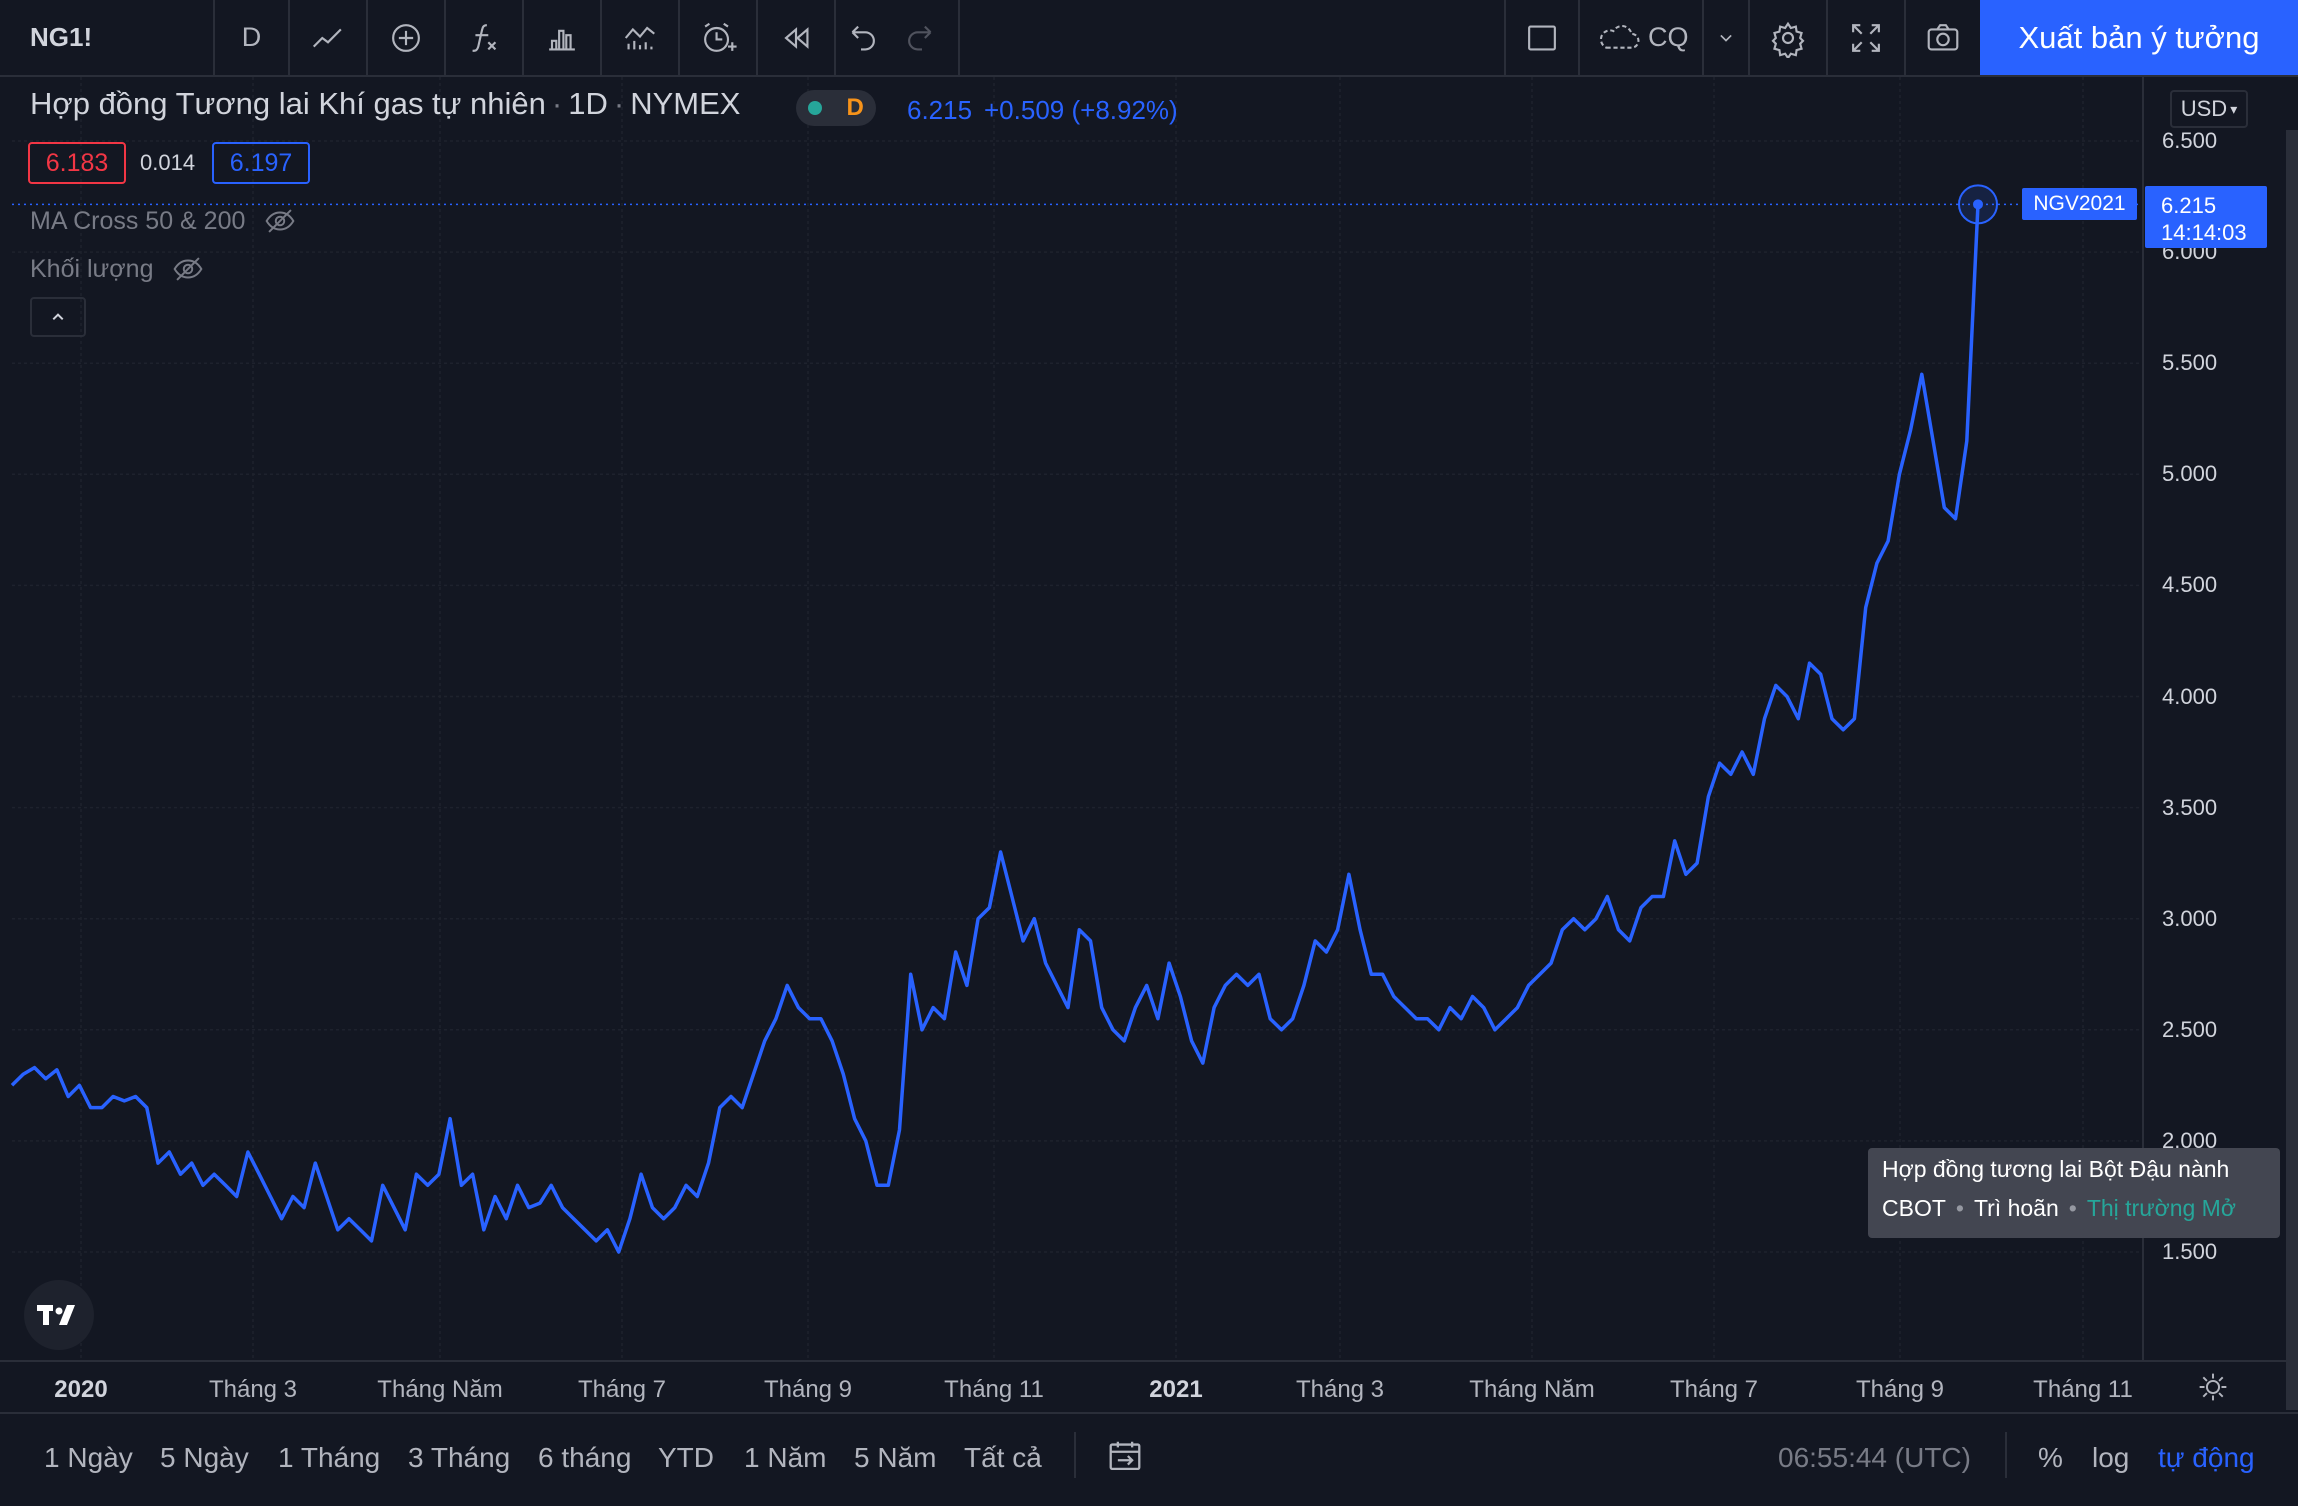 The image size is (2298, 1506). I want to click on interval-button: D, so click(252, 37).